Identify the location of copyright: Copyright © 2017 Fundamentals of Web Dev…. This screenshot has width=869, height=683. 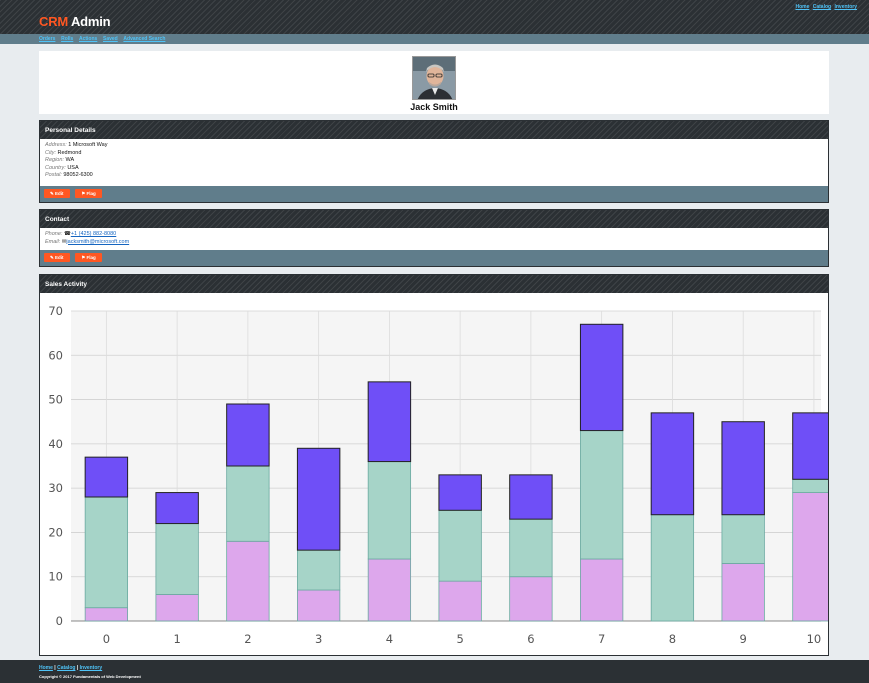
(90, 676).